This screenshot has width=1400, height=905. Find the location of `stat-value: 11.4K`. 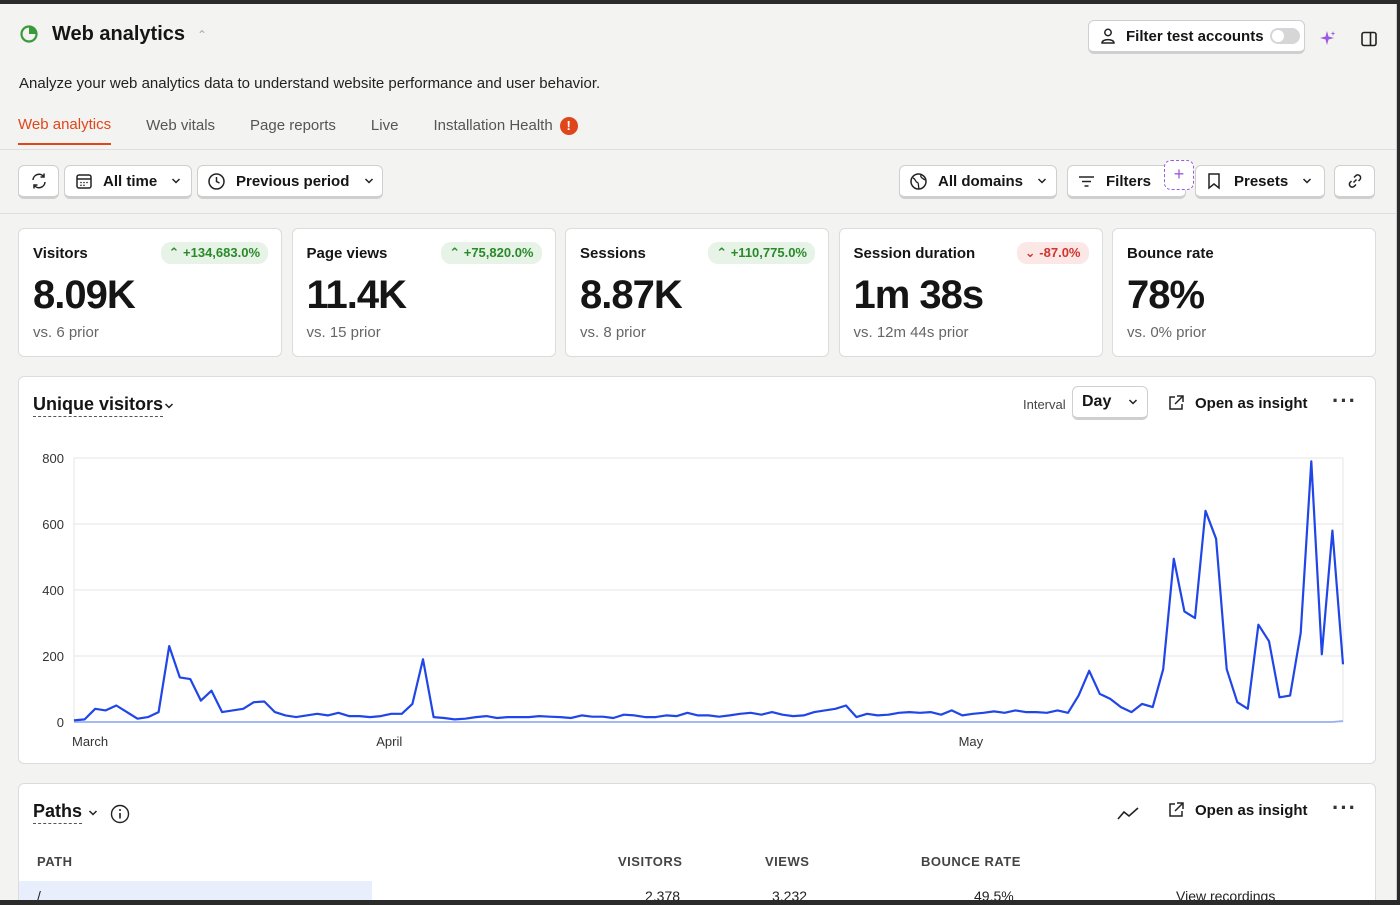

stat-value: 11.4K is located at coordinates (357, 295).